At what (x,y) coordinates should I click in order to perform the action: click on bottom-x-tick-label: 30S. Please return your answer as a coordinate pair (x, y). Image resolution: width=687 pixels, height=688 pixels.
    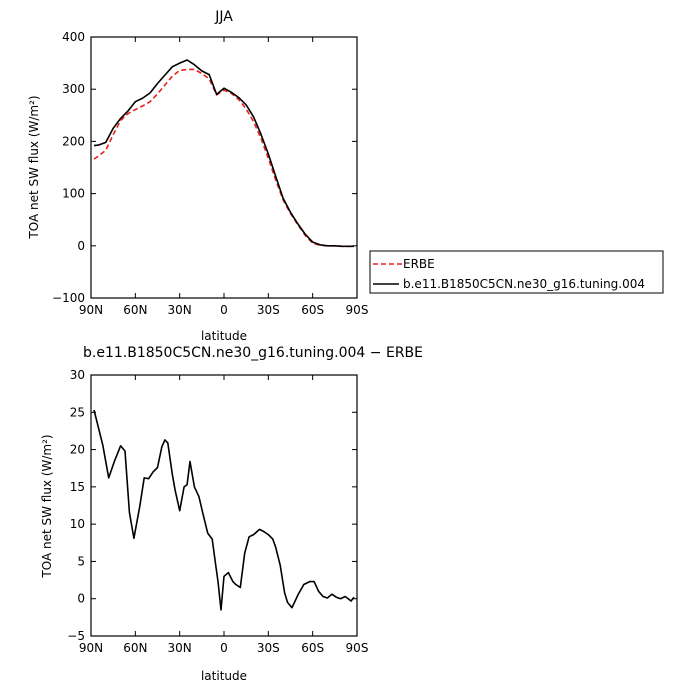
    Looking at the image, I should click on (268, 648).